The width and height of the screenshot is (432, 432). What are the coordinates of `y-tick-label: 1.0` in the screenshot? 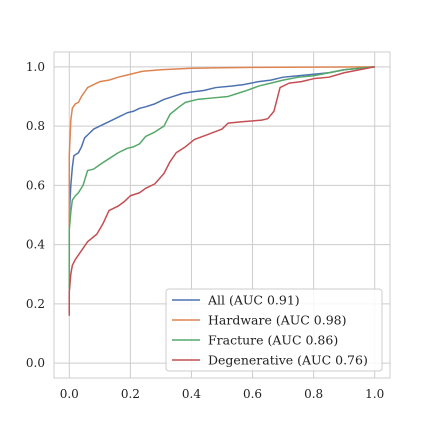 It's located at (35, 67).